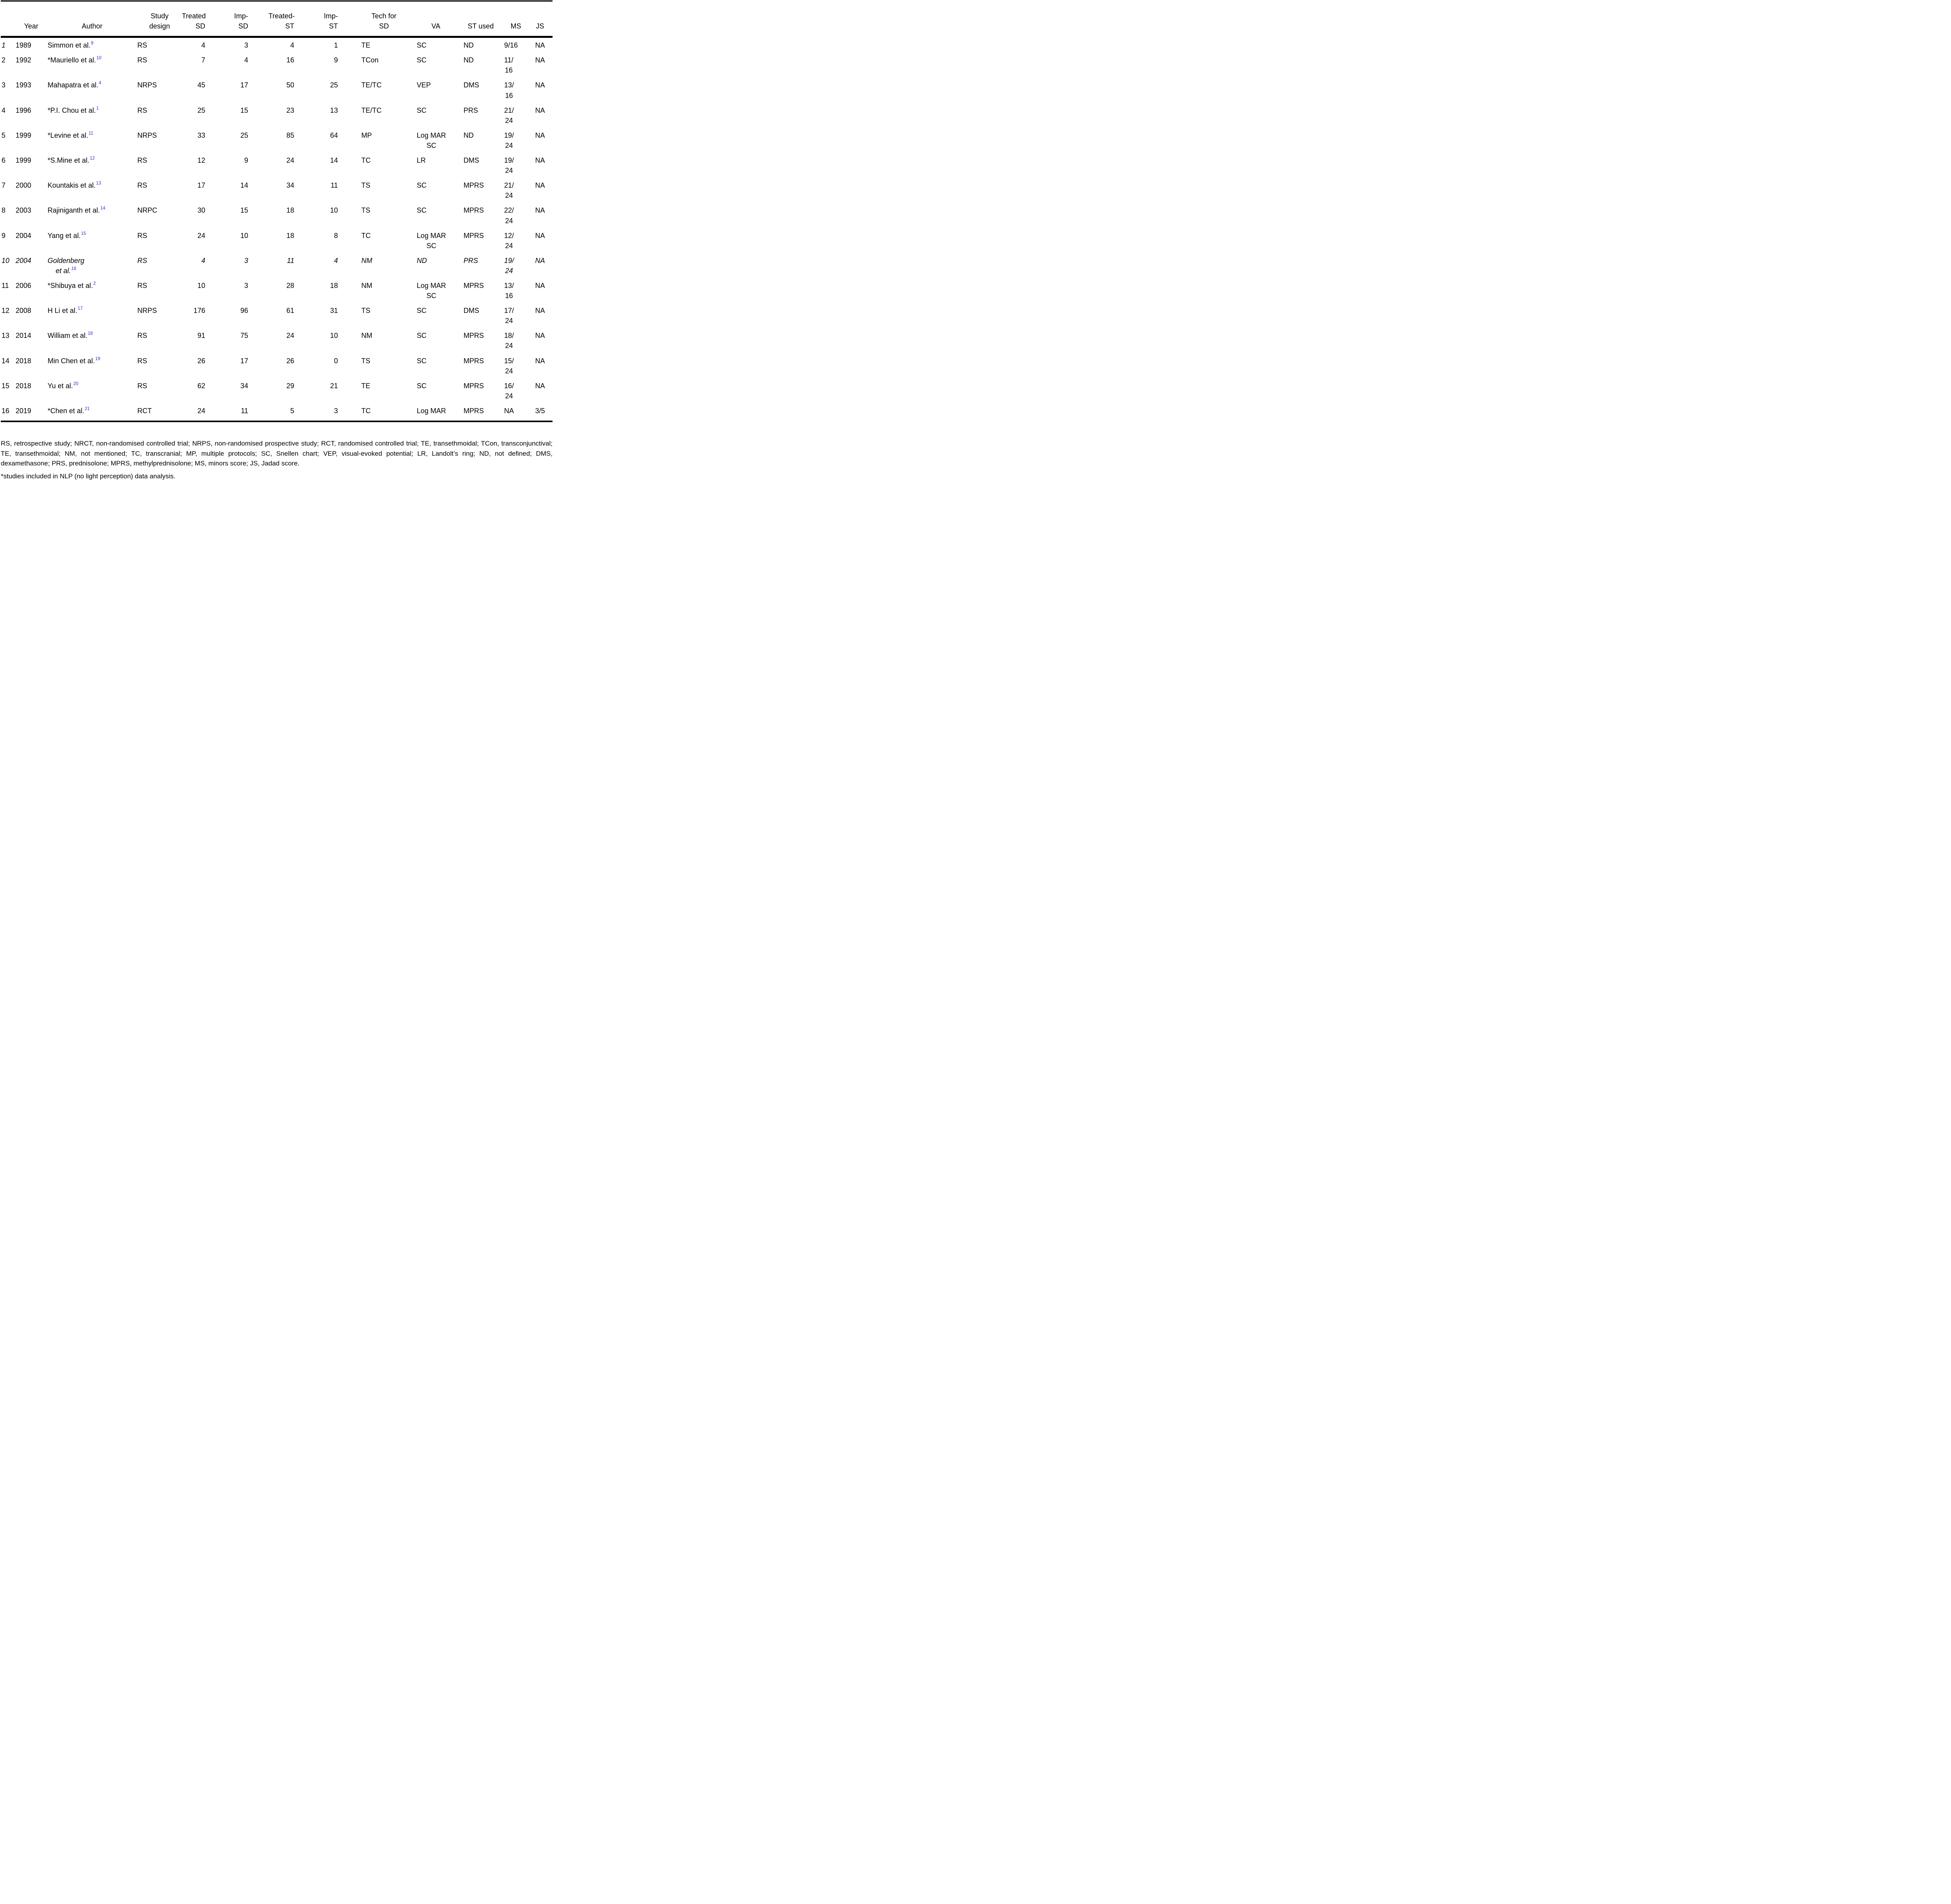 This screenshot has height=1904, width=1951. Describe the element at coordinates (65, 310) in the screenshot. I see `author-text: H Li et al.17` at that location.